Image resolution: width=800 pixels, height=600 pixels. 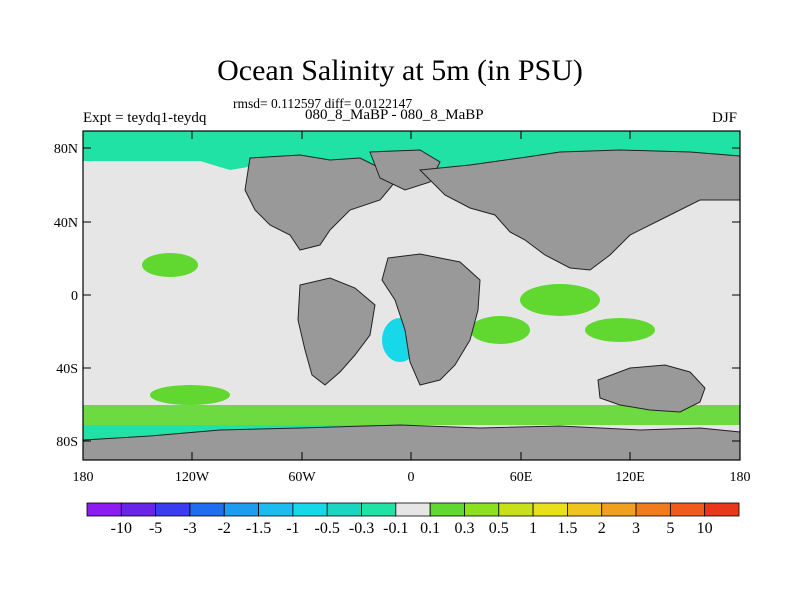 What do you see at coordinates (725, 118) in the screenshot?
I see `season-label: DJF` at bounding box center [725, 118].